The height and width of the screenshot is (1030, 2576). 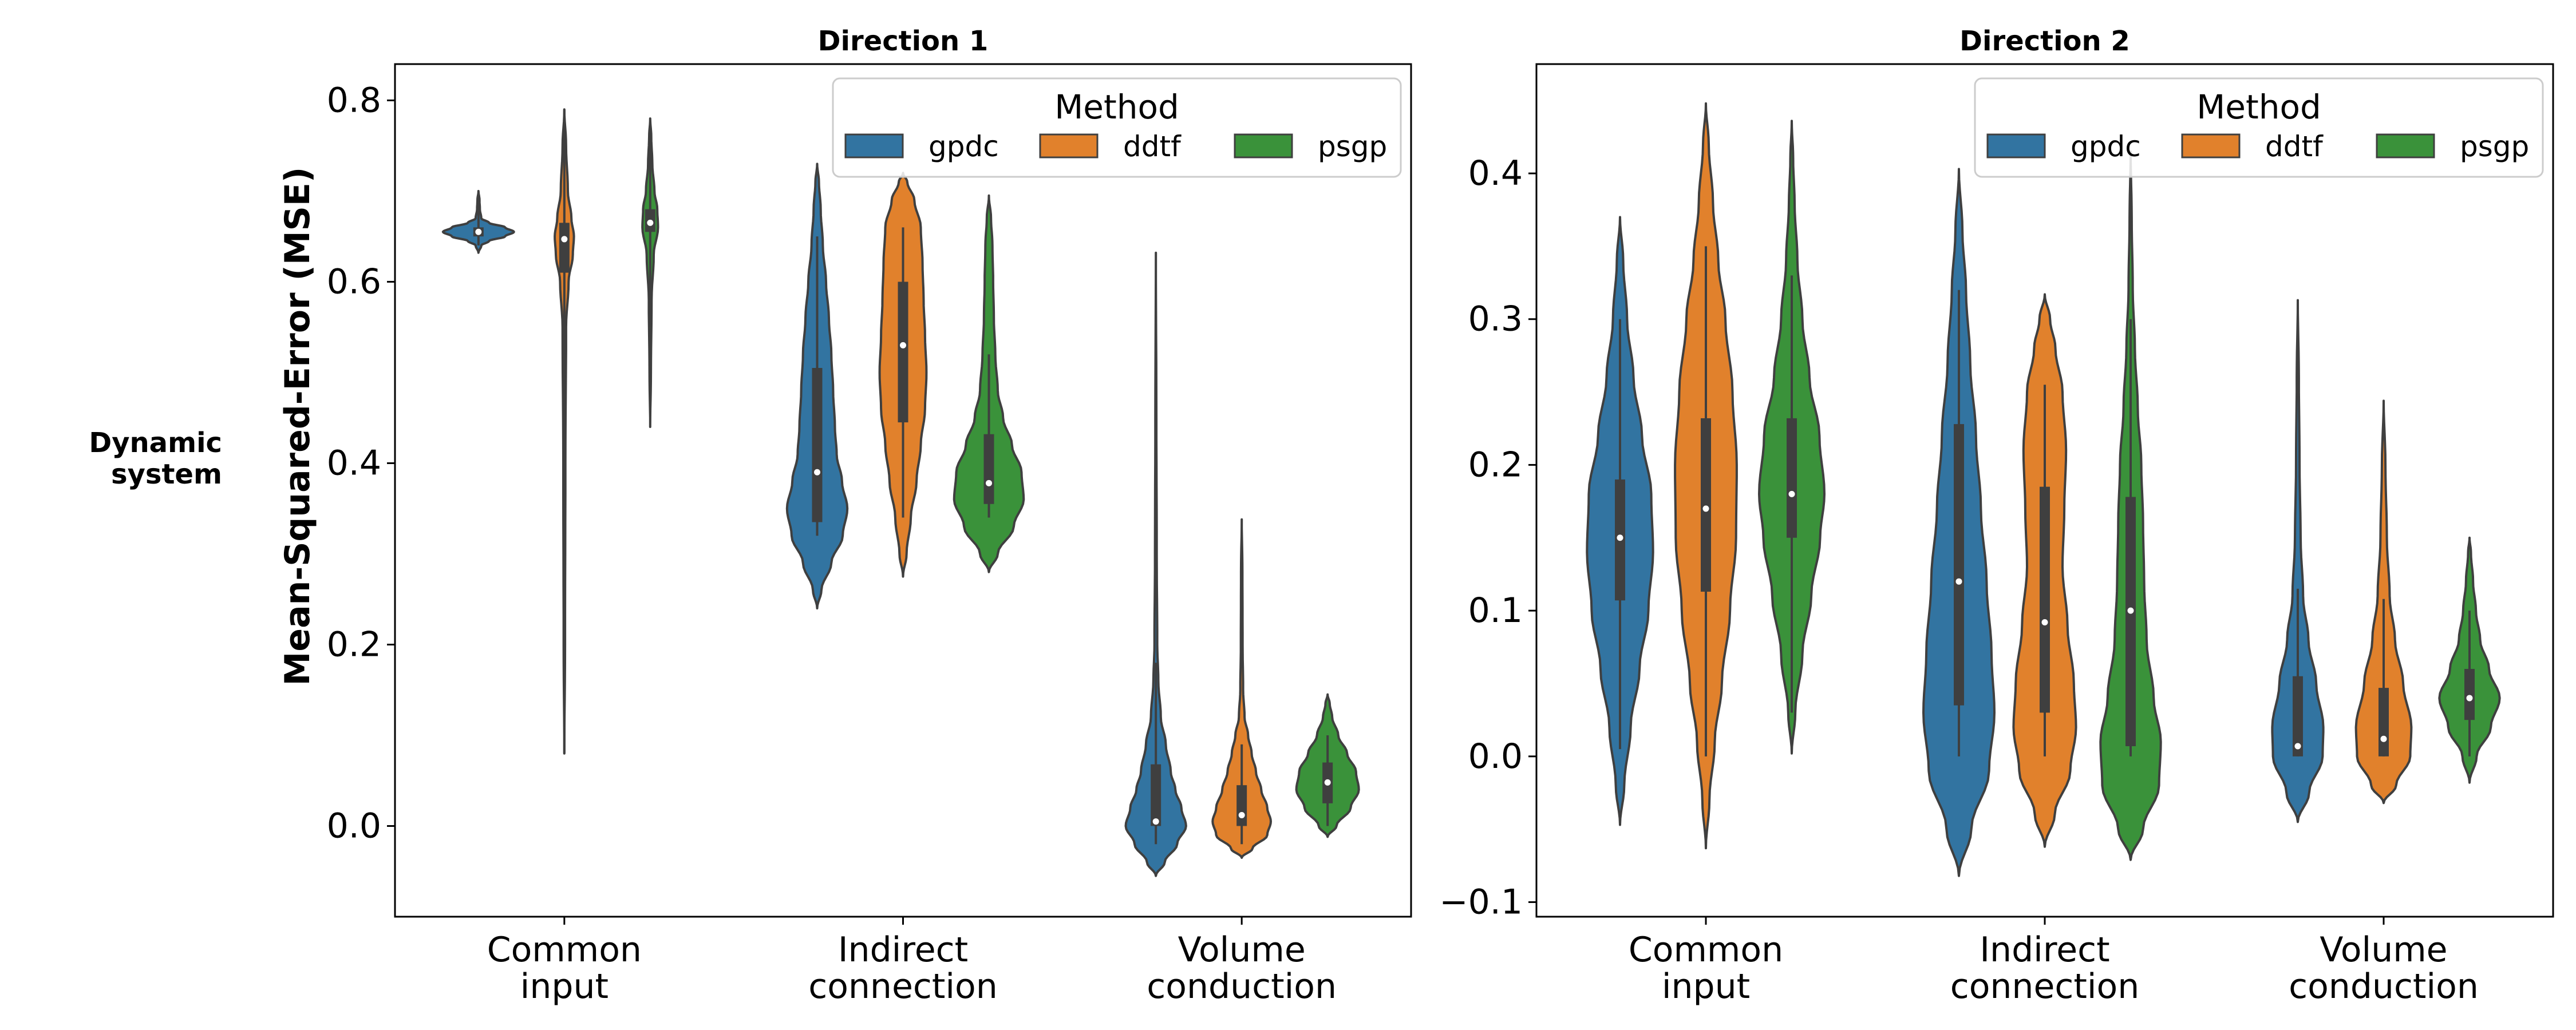 I want to click on y-tick-label: 0.3, so click(x=1495, y=319).